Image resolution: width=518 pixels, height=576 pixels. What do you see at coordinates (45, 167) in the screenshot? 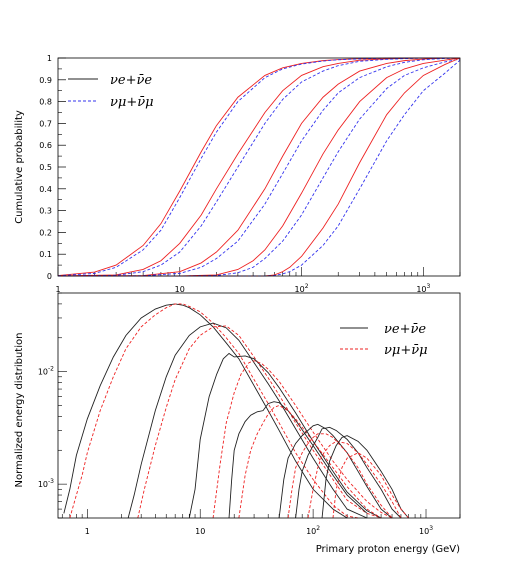
I see `top-y-tick-label: 0.5` at bounding box center [45, 167].